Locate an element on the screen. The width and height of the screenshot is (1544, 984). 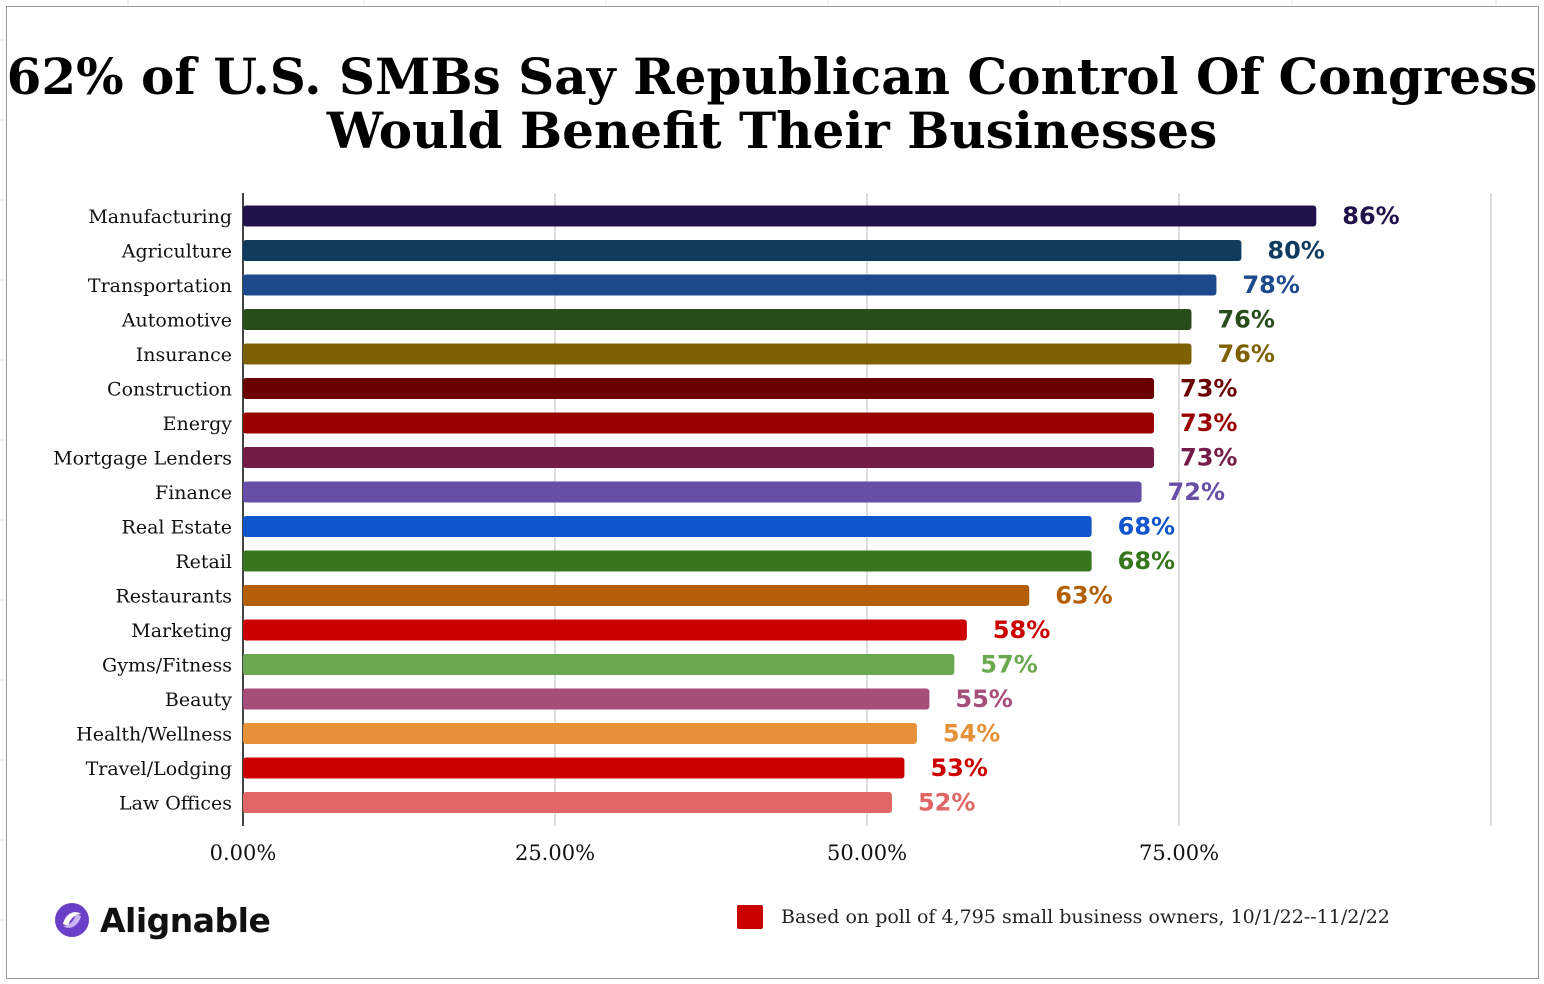
category-label: Restaurants is located at coordinates (173, 597).